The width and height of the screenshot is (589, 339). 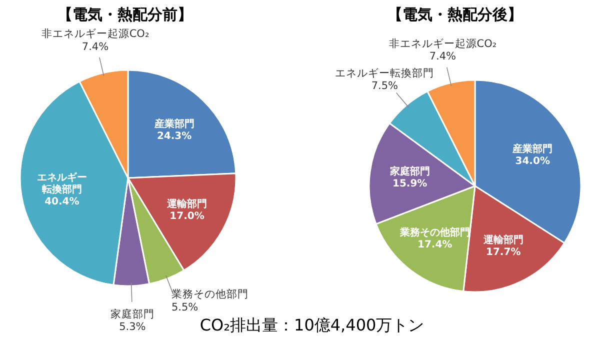 What do you see at coordinates (532, 161) in the screenshot?
I see `data-label: 34.0%` at bounding box center [532, 161].